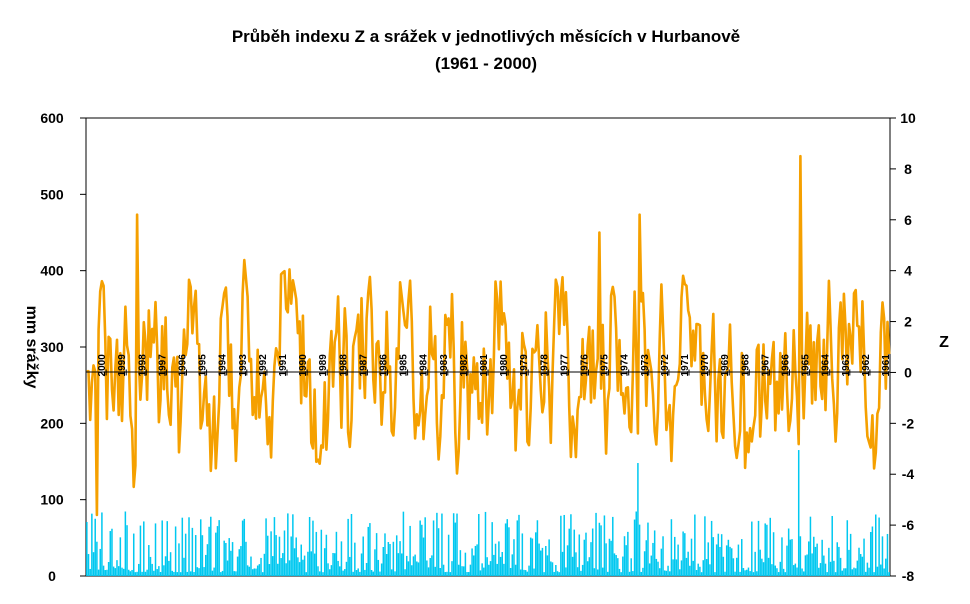 This screenshot has height=604, width=970. I want to click on year-label: 1970, so click(705, 365).